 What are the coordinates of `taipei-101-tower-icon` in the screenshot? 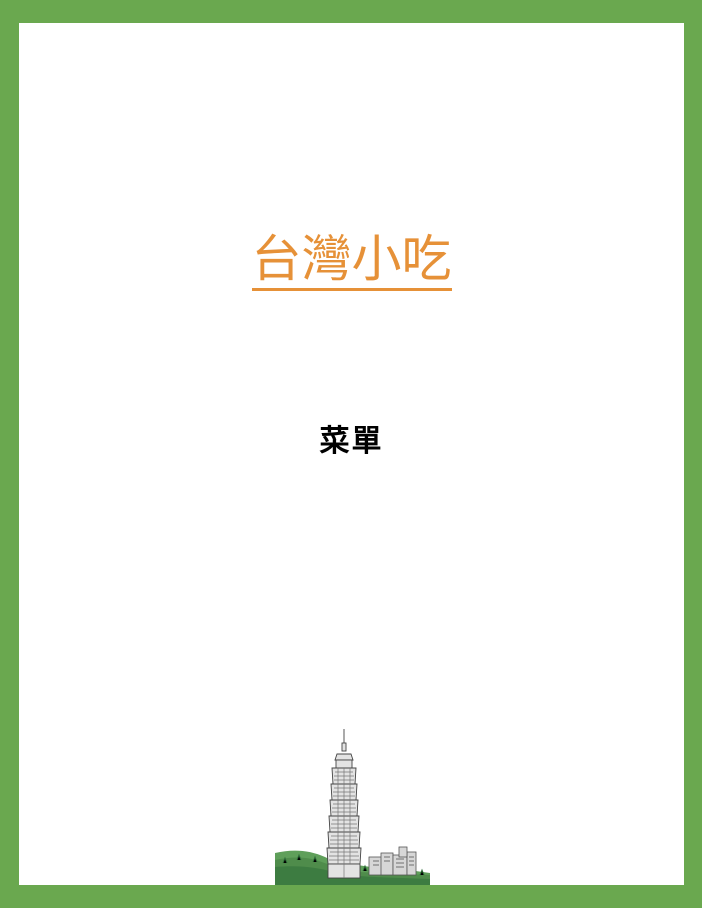 It's located at (352, 807).